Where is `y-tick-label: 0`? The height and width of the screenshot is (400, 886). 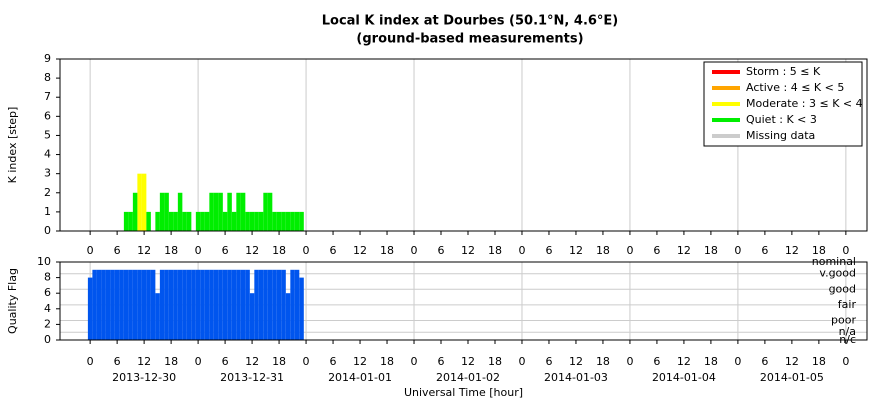
y-tick-label: 0 is located at coordinates (47, 339).